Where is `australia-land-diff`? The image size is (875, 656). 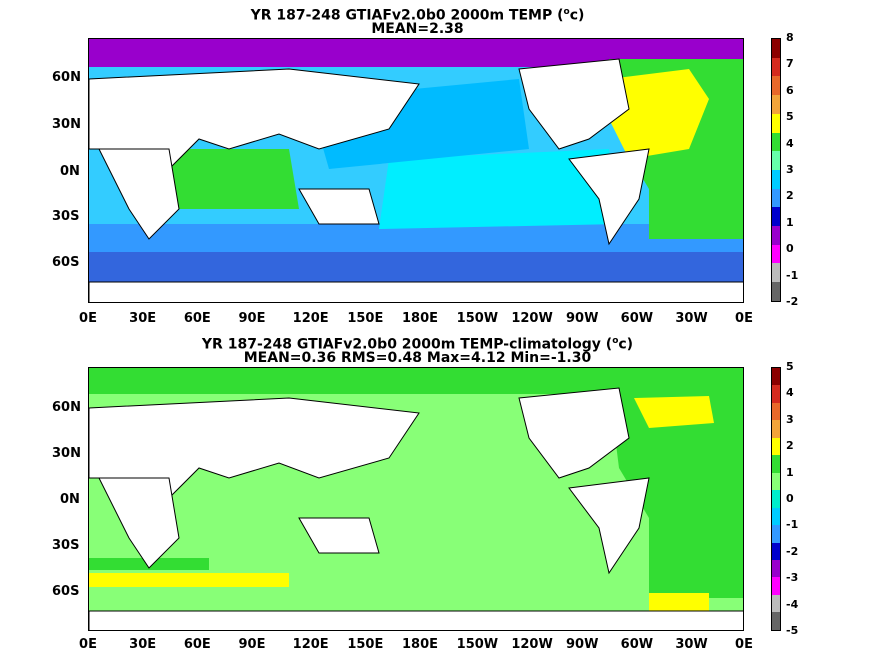 australia-land-diff is located at coordinates (339, 535).